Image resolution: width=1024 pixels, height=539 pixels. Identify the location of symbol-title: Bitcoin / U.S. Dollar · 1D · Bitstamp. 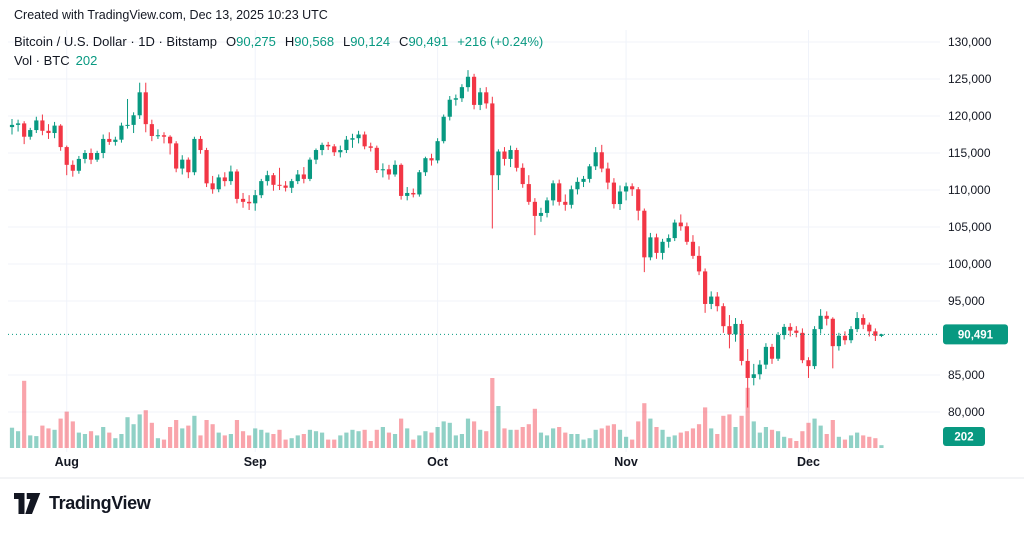
(115, 41).